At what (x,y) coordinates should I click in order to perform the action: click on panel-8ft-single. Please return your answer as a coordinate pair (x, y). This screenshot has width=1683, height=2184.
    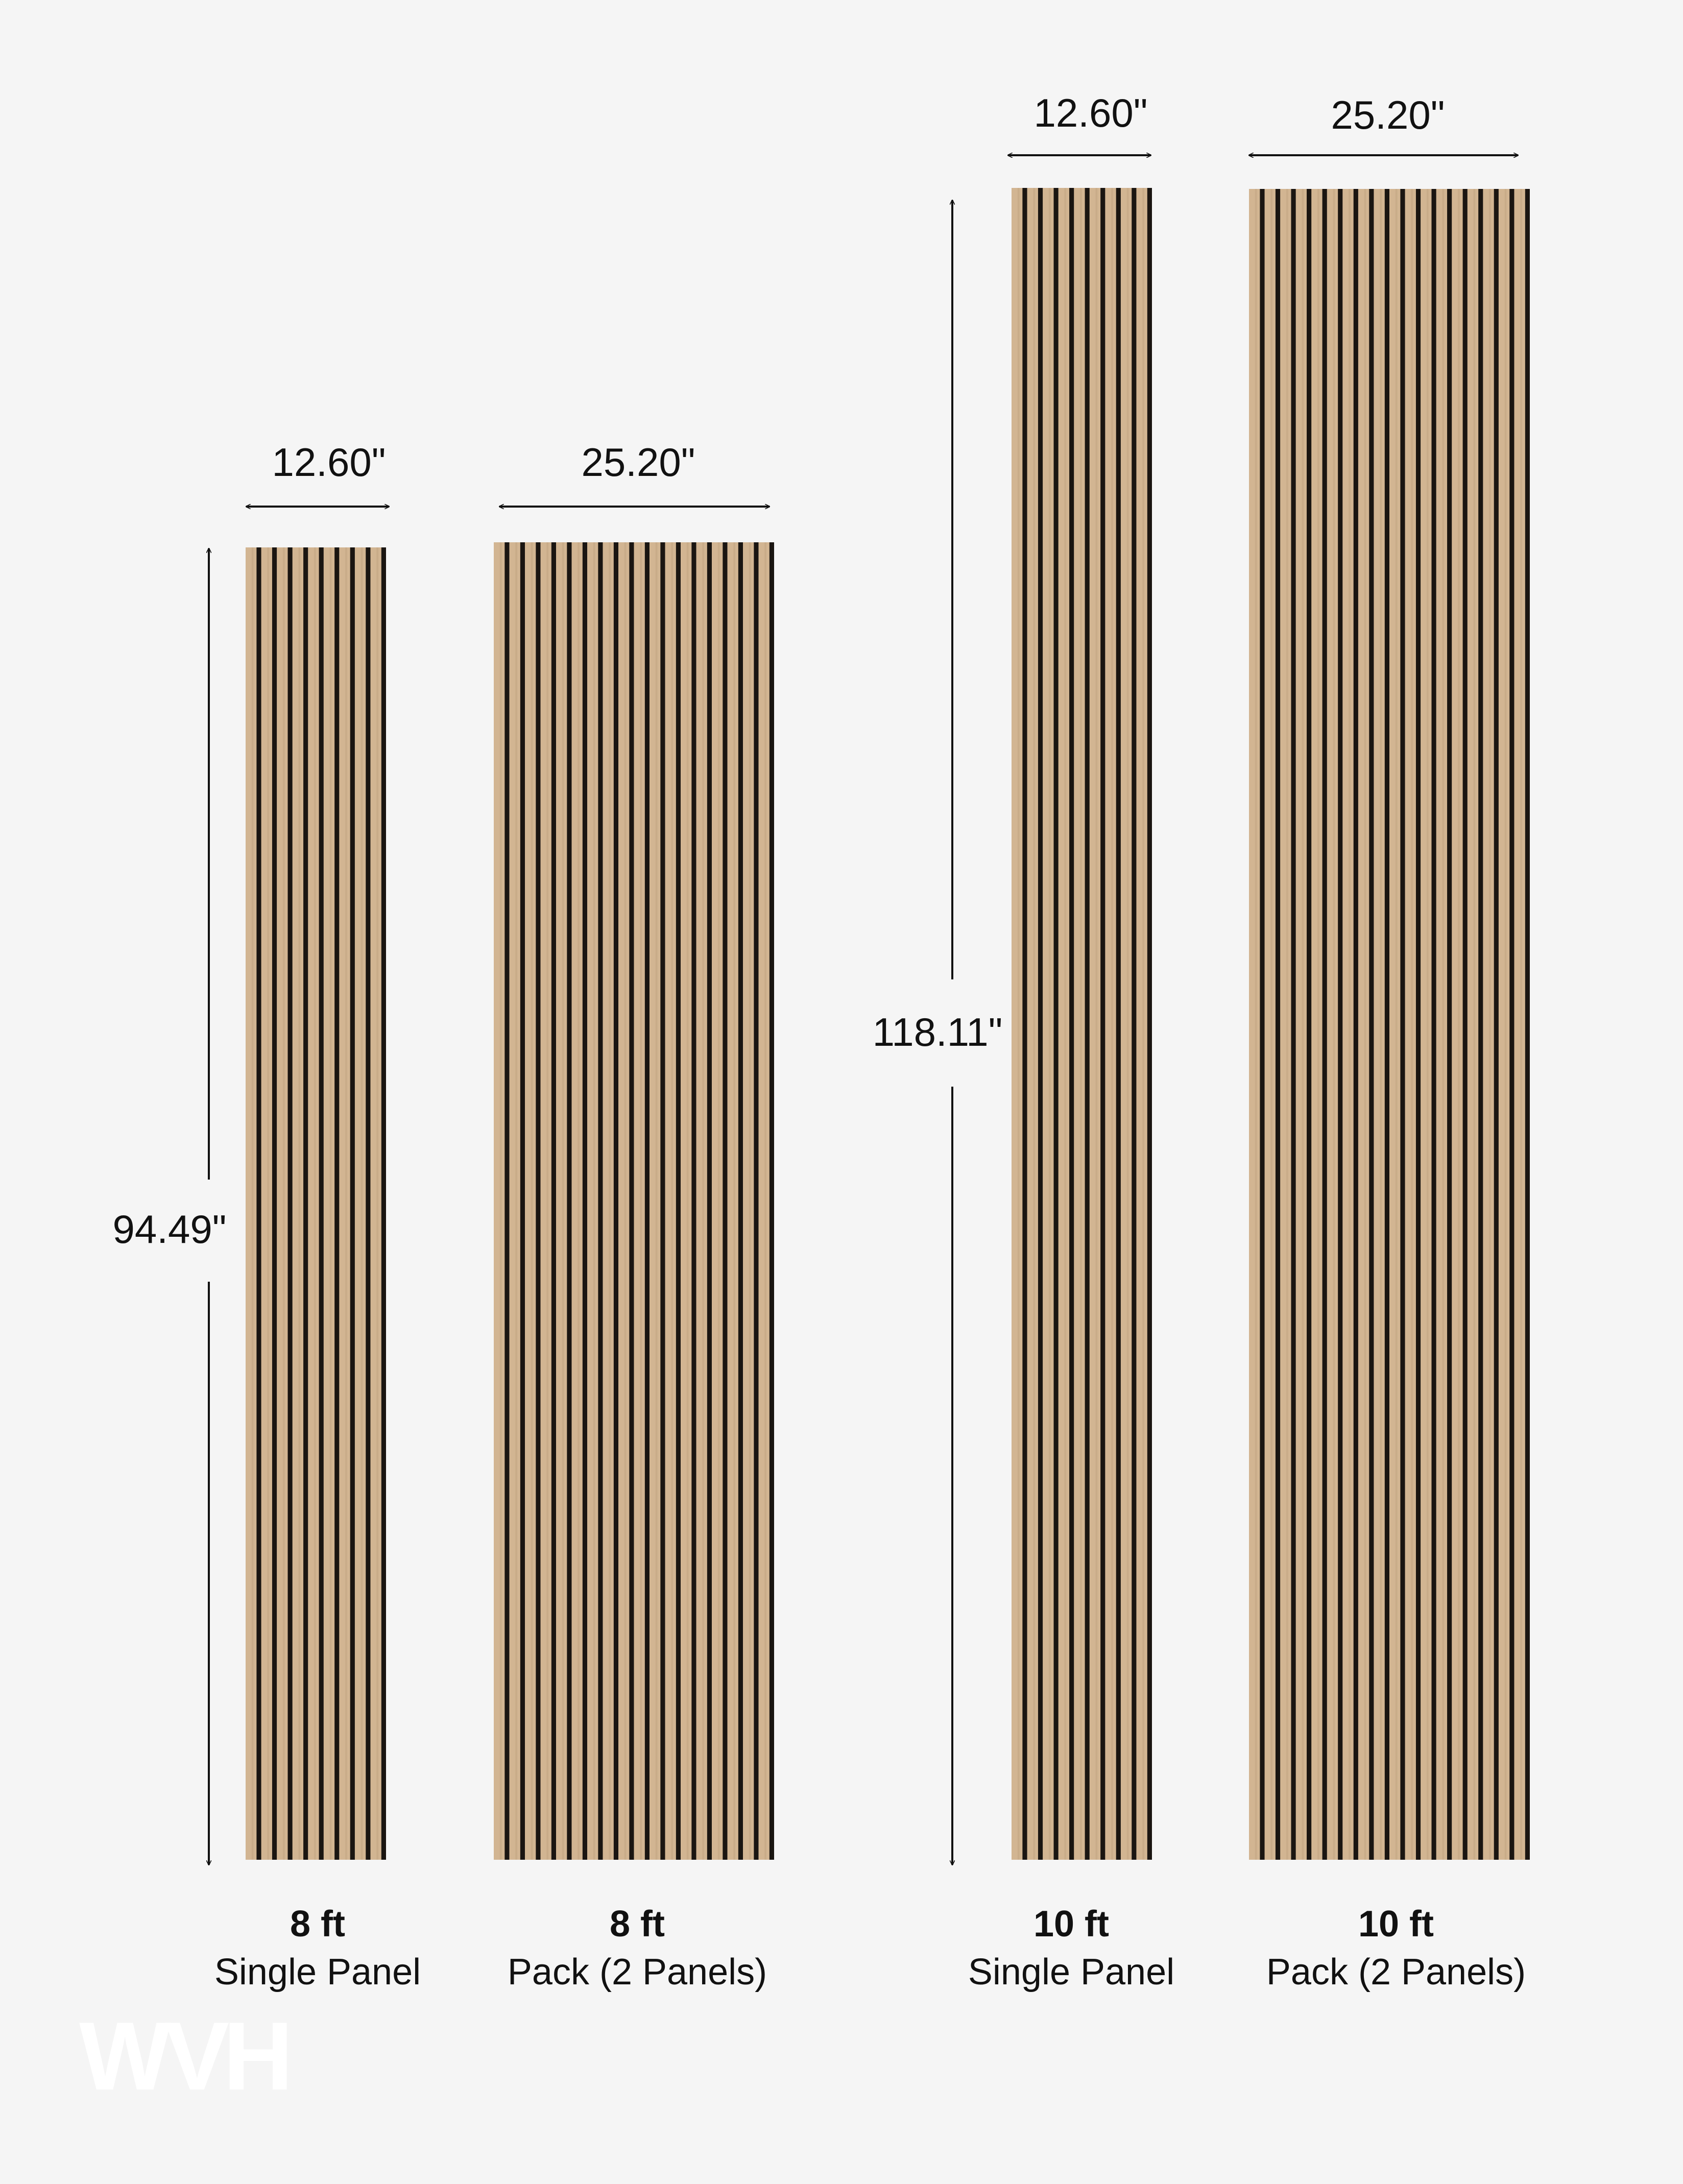
    Looking at the image, I should click on (316, 1203).